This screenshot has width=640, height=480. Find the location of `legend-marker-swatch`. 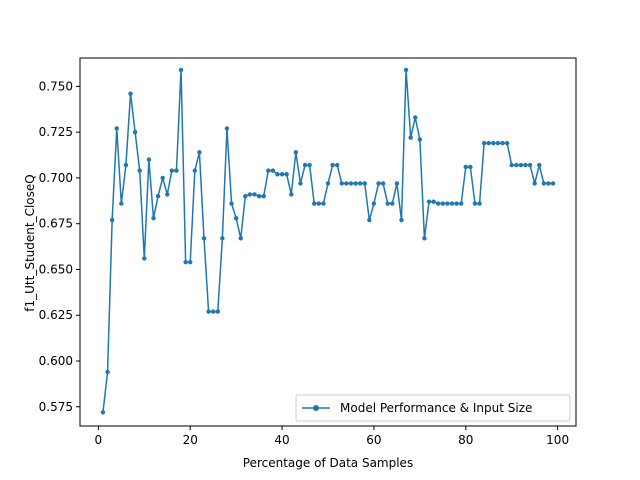

legend-marker-swatch is located at coordinates (316, 408).